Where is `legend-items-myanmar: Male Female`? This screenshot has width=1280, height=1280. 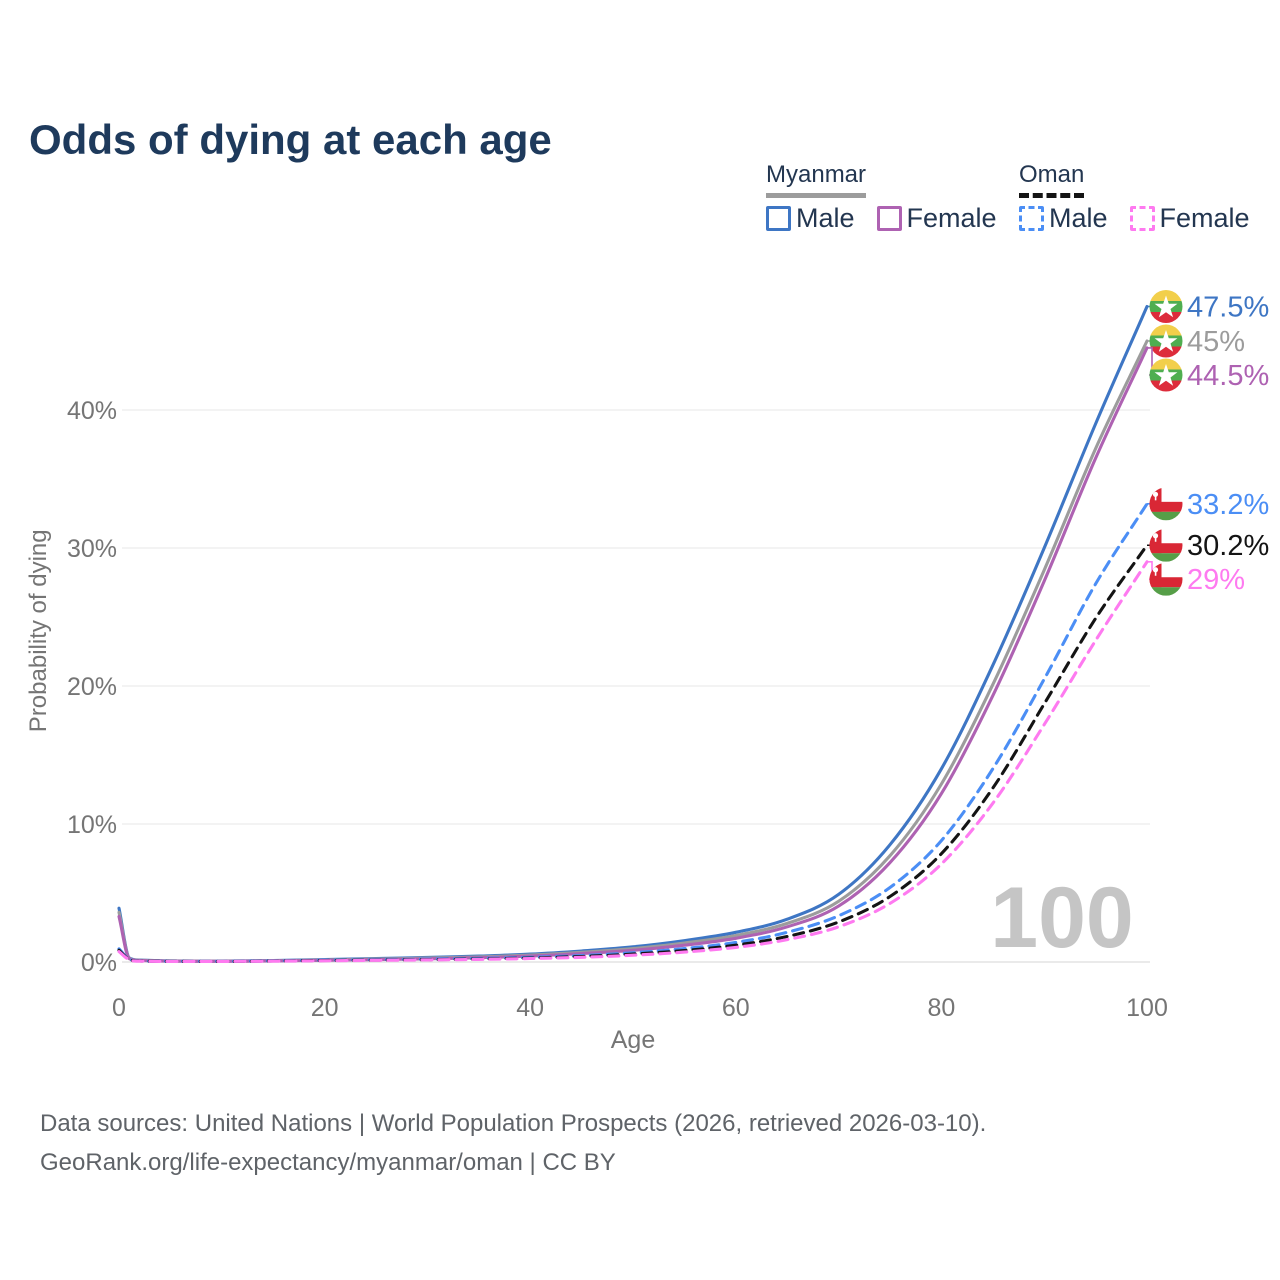
legend-items-myanmar: Male Female is located at coordinates (892, 218).